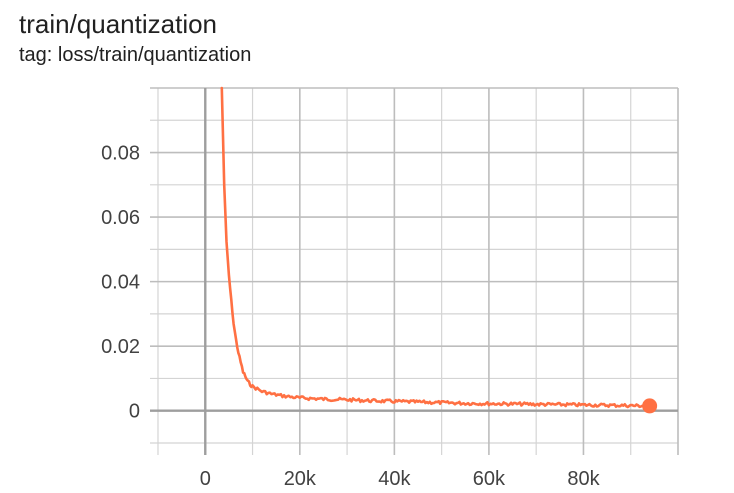 The image size is (734, 493). I want to click on chart-tag: tag: loss/train/quantization, so click(135, 55).